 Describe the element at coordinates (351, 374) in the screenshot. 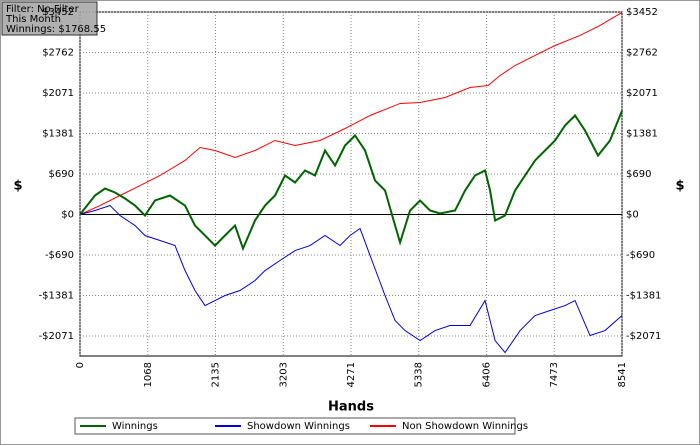

I see `x-tick-label: 4271` at that location.